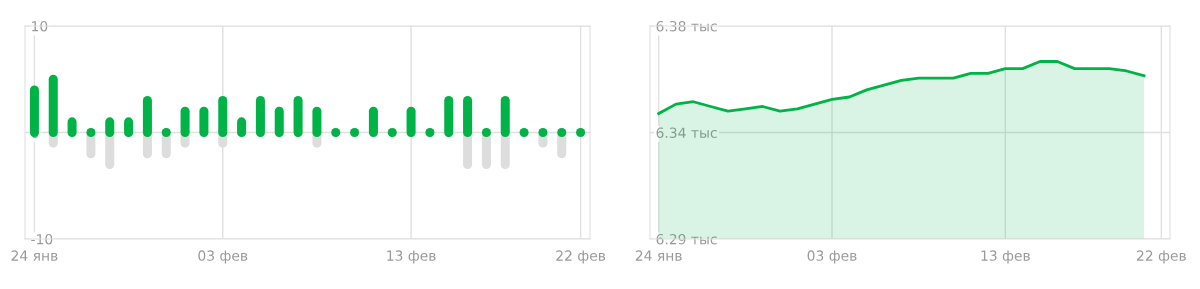 The image size is (1200, 289). Describe the element at coordinates (686, 239) in the screenshot. I see `y-tick-label: 6.29 тыс` at that location.